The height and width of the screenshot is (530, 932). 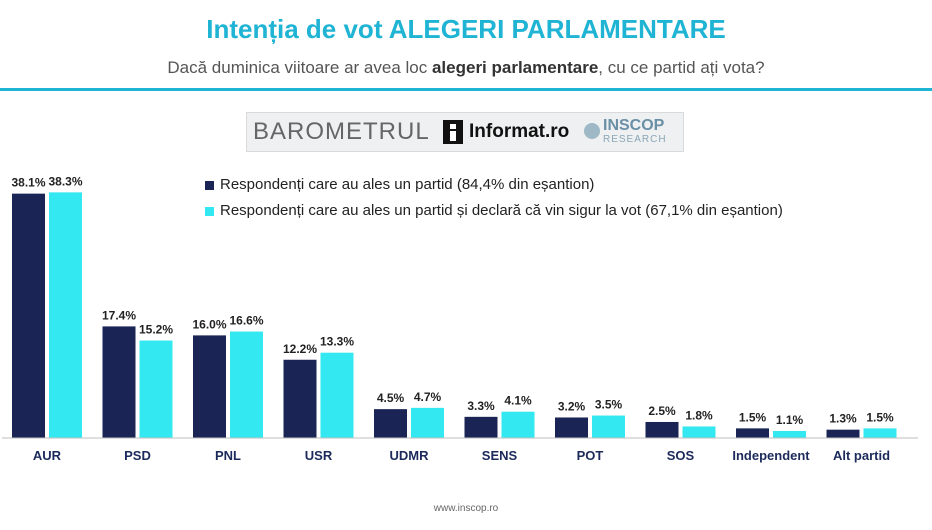 I want to click on x-tick-label-independent: Independent, so click(x=771, y=455).